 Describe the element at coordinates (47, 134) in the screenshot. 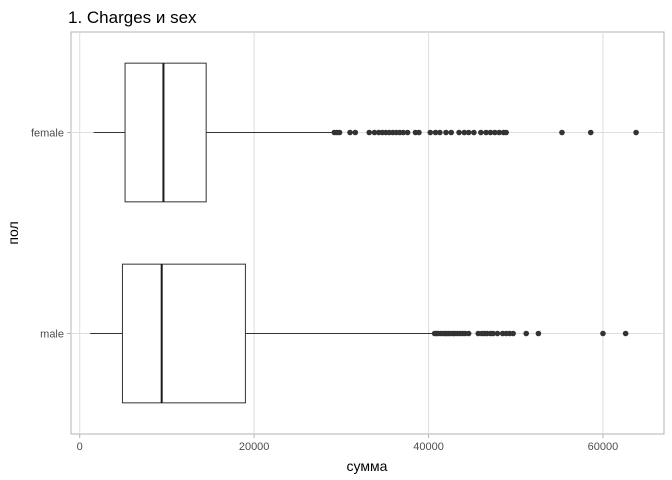

I see `y-tick-label: female` at that location.